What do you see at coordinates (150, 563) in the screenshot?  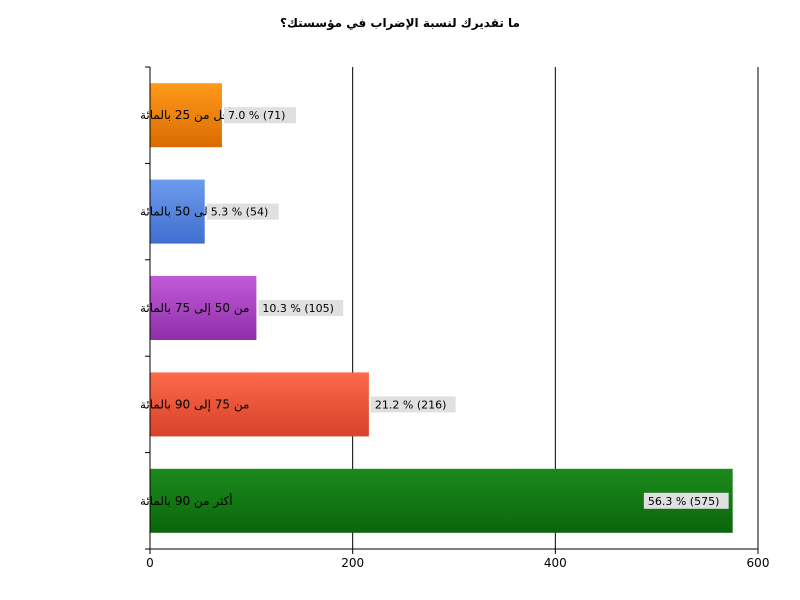 I see `x-tick-label: 0` at bounding box center [150, 563].